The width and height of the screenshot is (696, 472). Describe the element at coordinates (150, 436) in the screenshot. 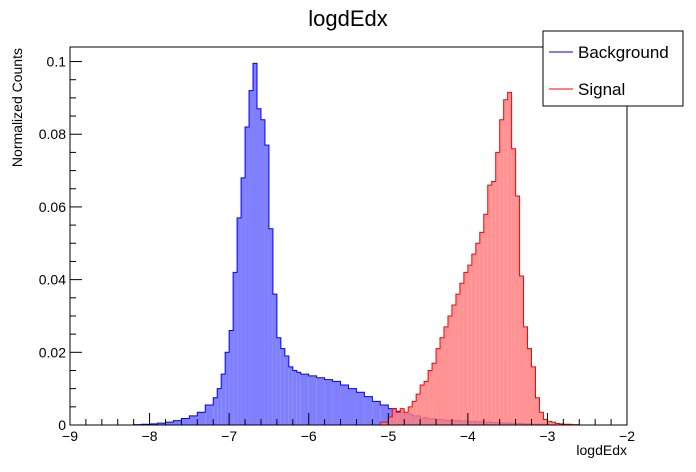

I see `x-tick-label: −8` at that location.